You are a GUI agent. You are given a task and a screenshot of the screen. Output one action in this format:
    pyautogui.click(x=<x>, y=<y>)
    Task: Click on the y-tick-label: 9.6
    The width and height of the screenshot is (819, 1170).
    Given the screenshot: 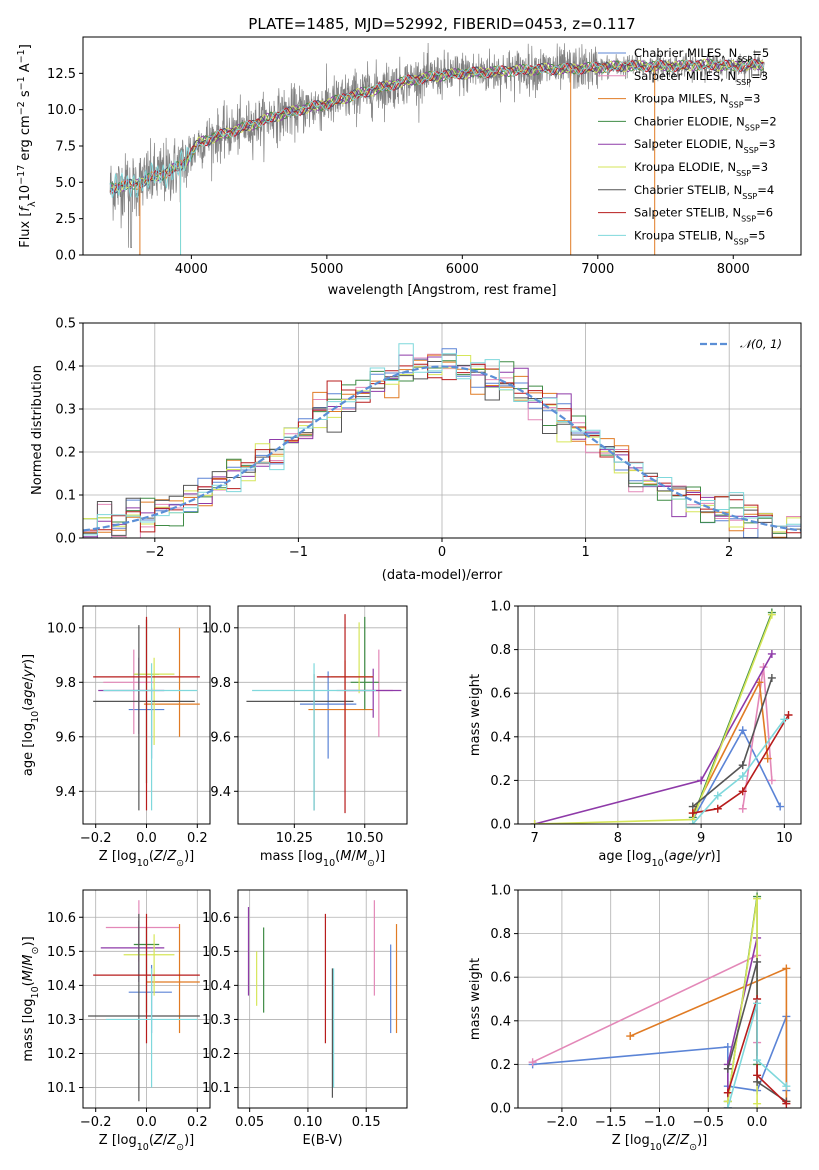 What is the action you would take?
    pyautogui.click(x=65, y=737)
    